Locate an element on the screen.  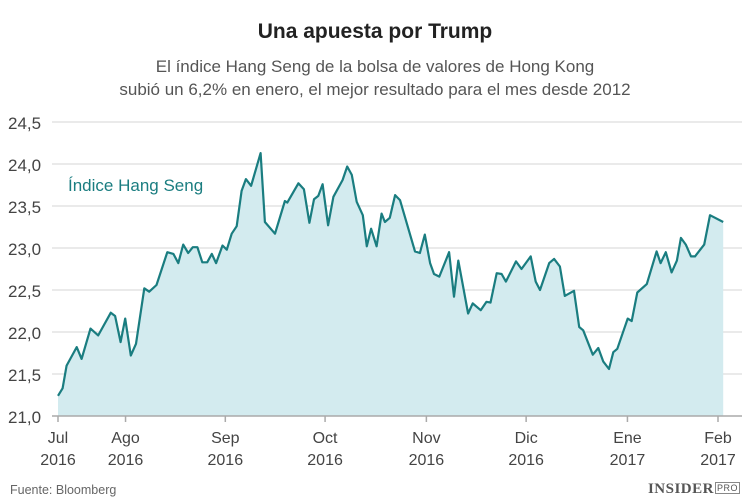
y-tick-label: 22,0 is located at coordinates (24, 333).